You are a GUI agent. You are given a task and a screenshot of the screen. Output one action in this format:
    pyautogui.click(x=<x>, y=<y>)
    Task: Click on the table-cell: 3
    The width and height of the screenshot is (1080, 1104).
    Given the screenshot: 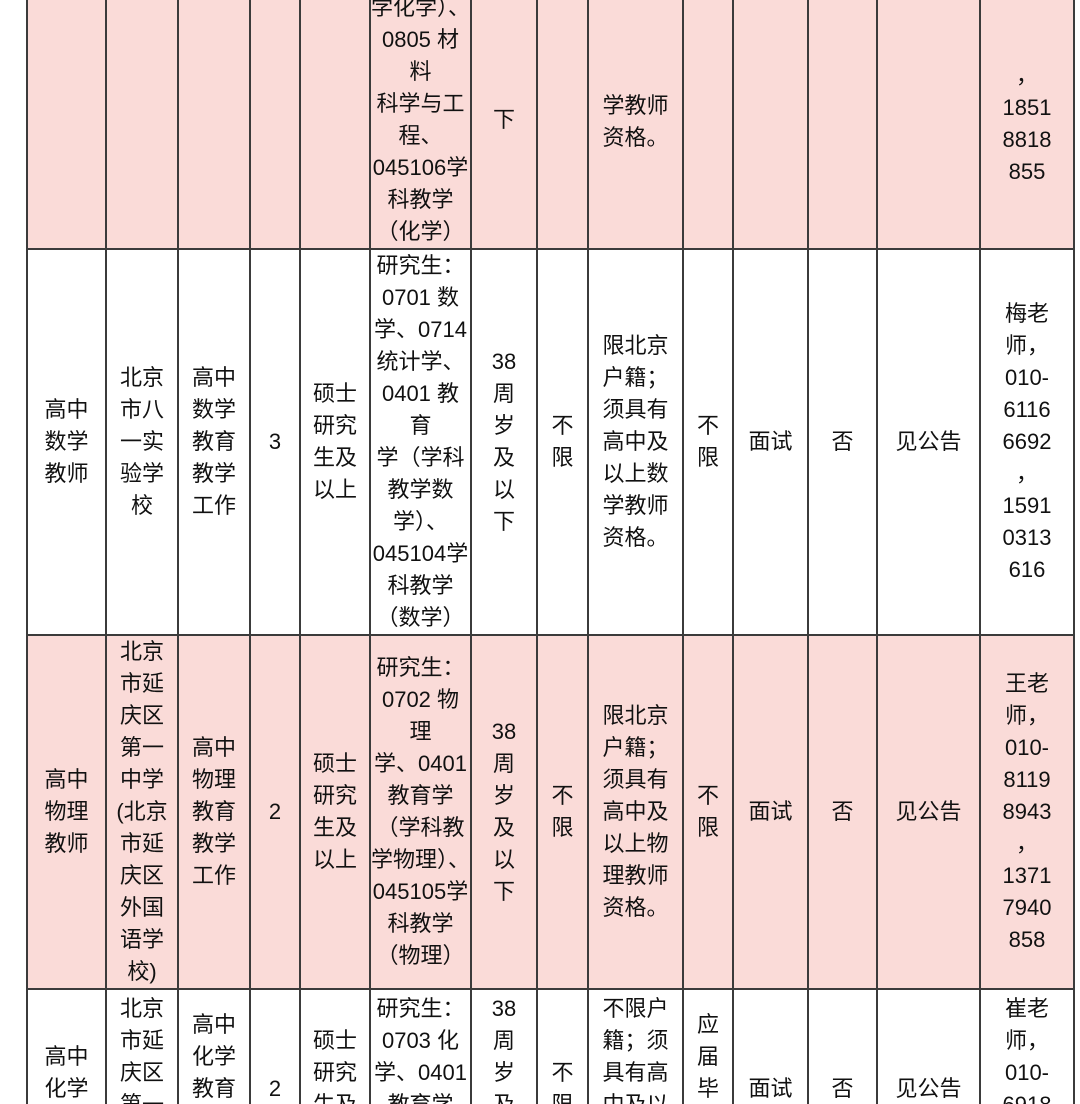 What is the action you would take?
    pyautogui.click(x=275, y=442)
    